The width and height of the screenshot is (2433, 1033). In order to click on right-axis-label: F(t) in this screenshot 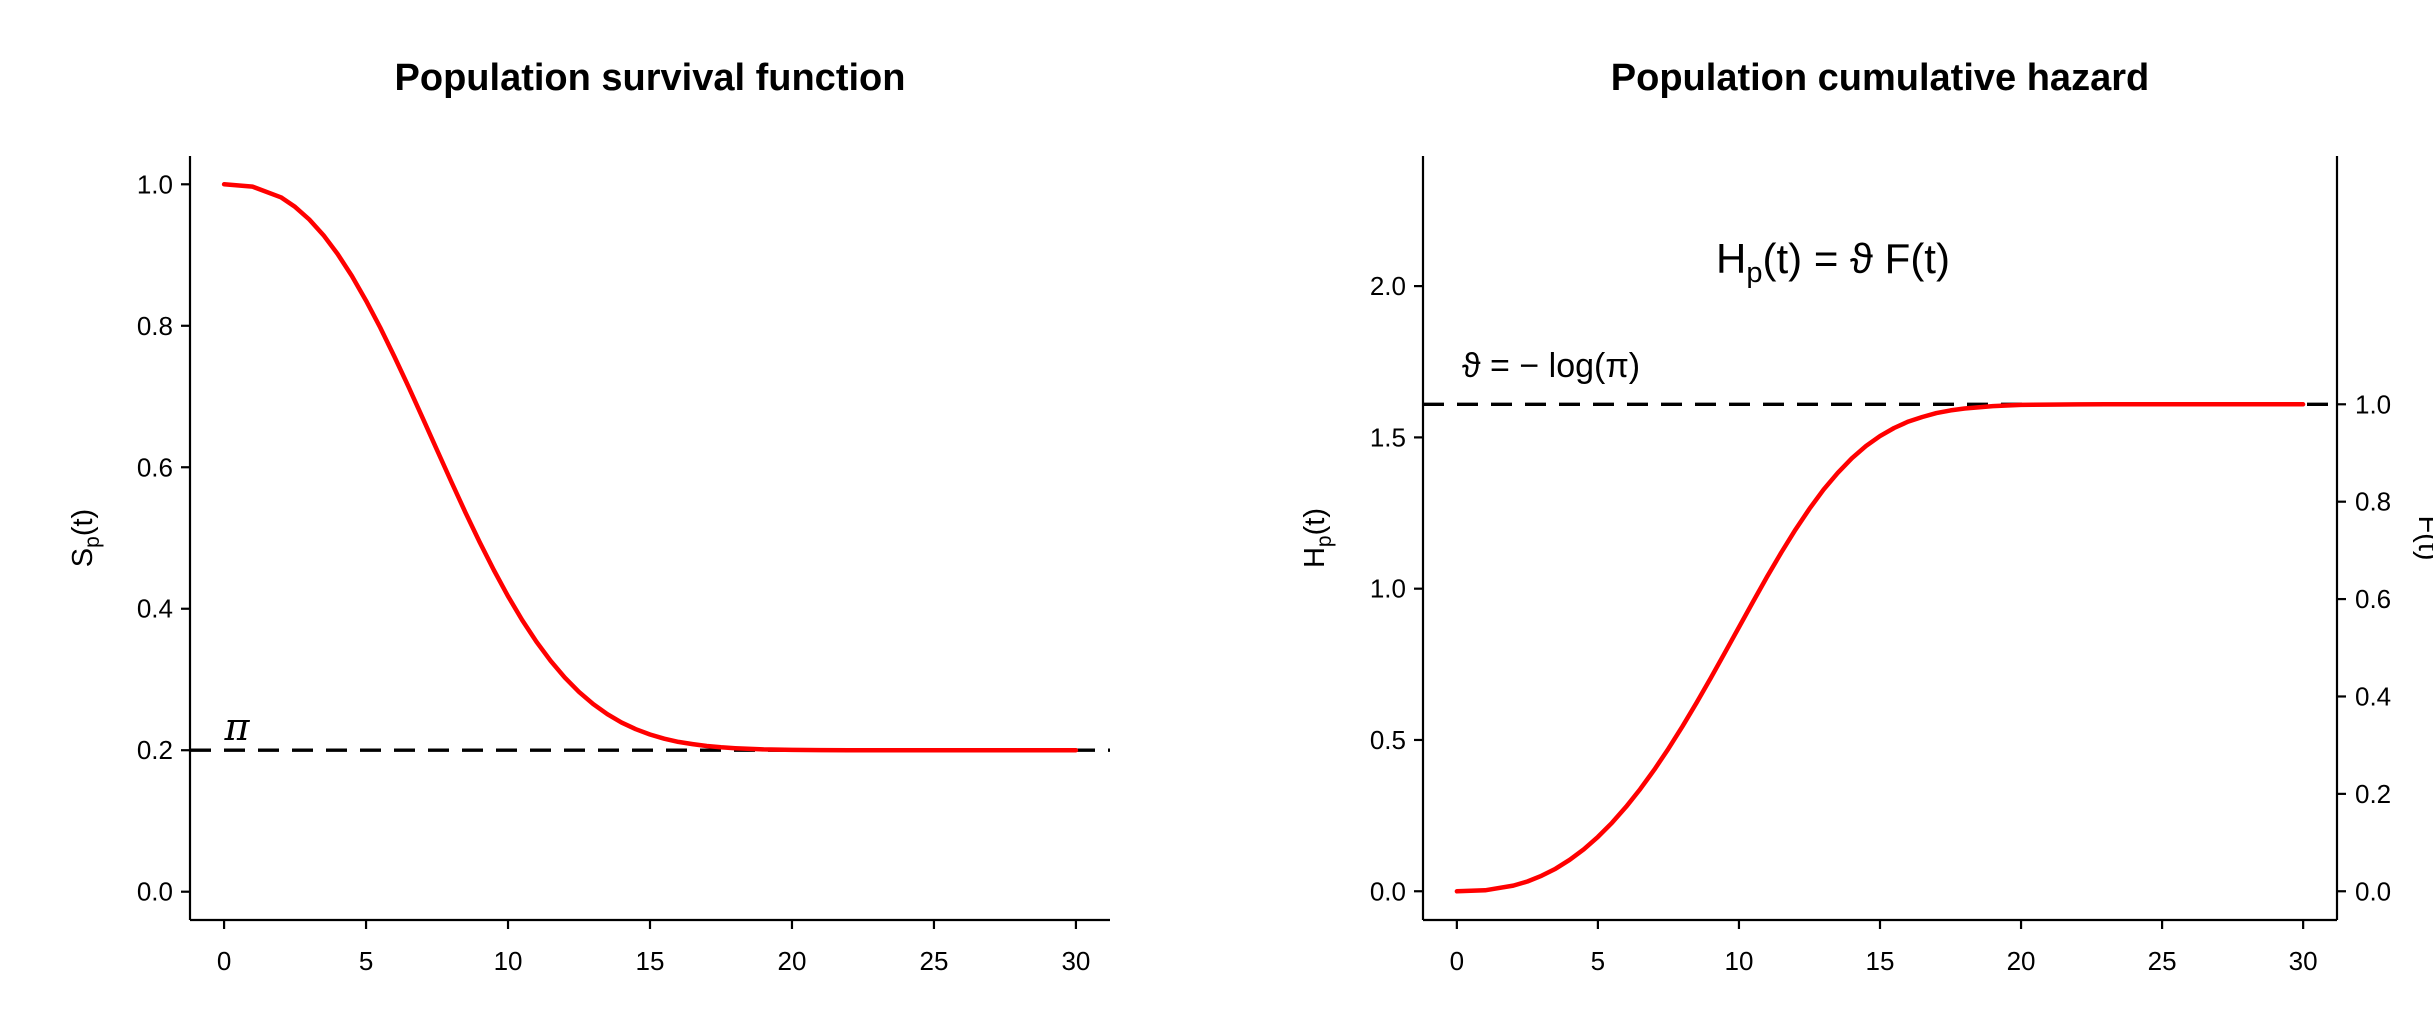, I will do `click(2422, 537)`.